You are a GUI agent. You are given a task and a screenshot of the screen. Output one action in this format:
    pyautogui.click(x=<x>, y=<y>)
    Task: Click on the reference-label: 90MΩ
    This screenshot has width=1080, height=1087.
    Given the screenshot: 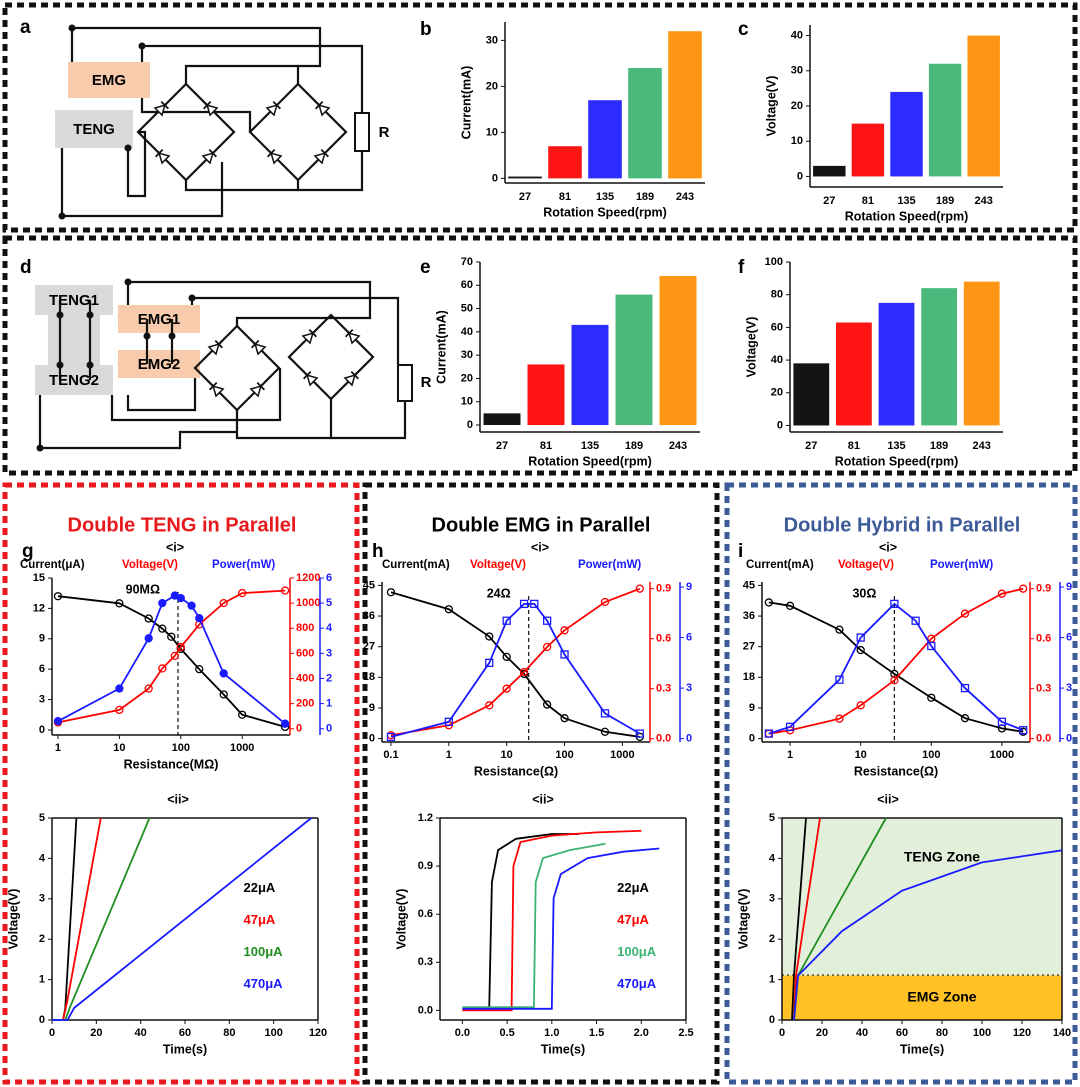 What is the action you would take?
    pyautogui.click(x=143, y=589)
    